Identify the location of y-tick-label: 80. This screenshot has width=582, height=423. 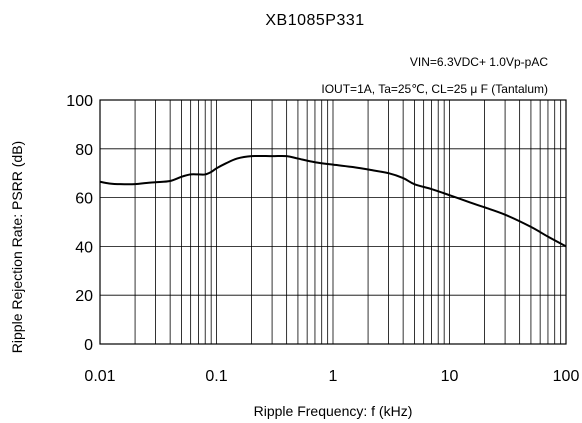
(84, 150).